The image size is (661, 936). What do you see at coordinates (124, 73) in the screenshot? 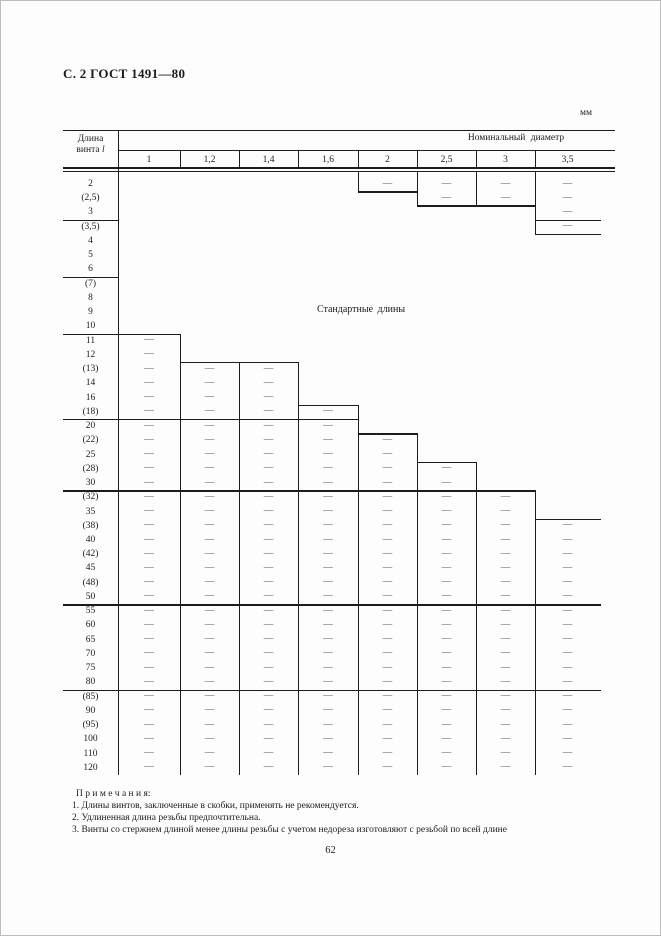
I see `page-header: С. 2 ГОСТ 1491—80` at bounding box center [124, 73].